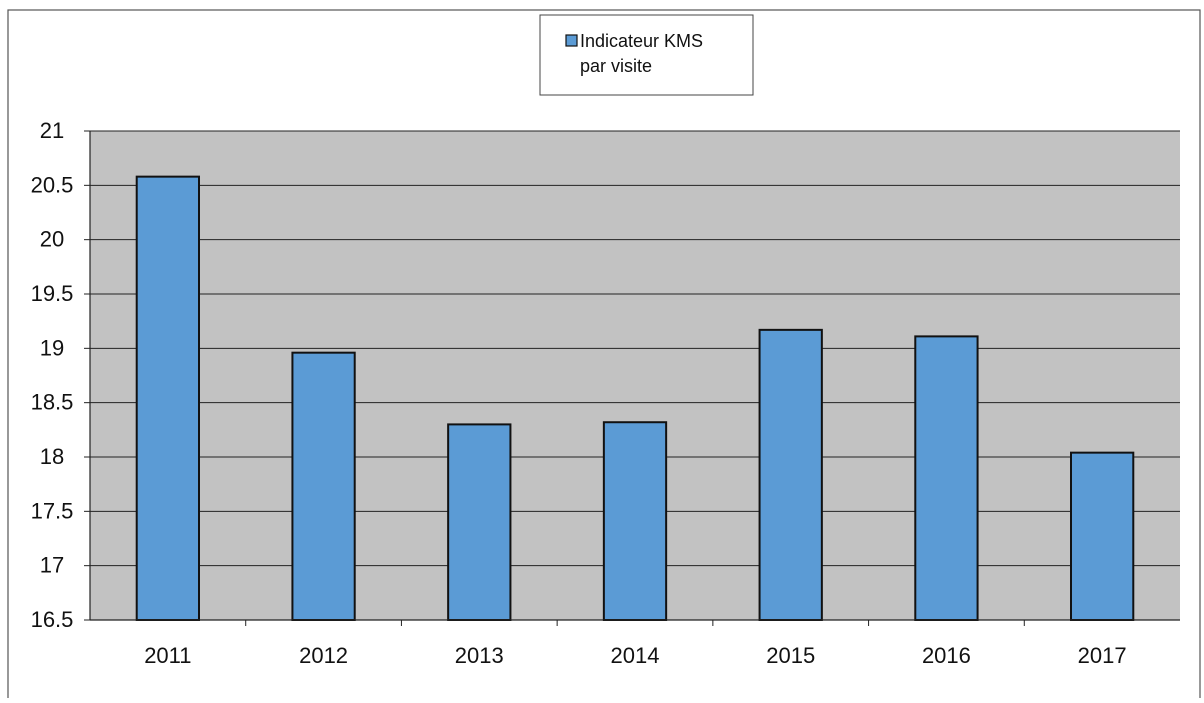 This screenshot has height=703, width=1204. I want to click on x-tick-label-2015: 2015, so click(790, 655).